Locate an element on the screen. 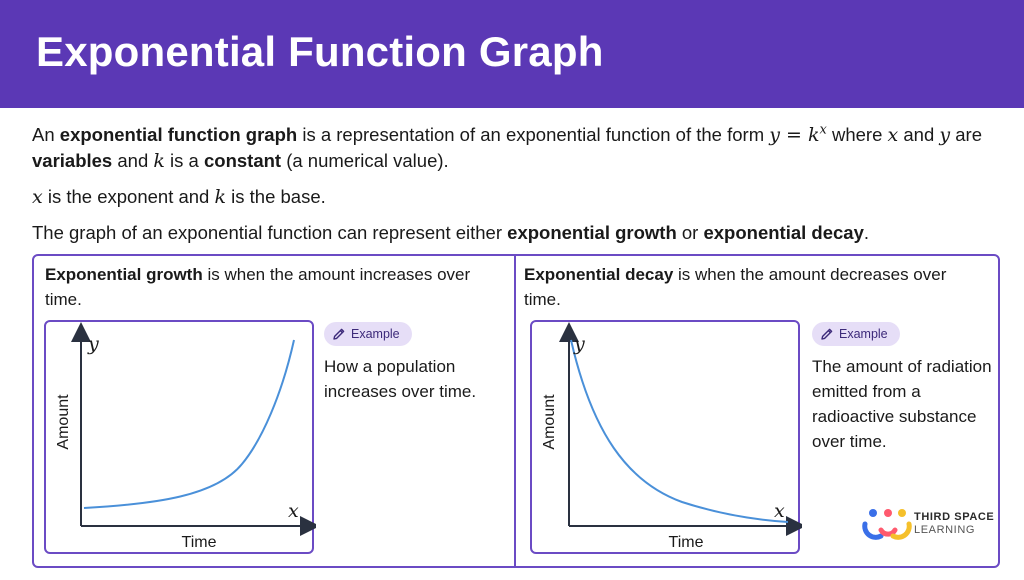 The width and height of the screenshot is (1024, 580). growth-graph: y x Amount Time is located at coordinates (180, 437).